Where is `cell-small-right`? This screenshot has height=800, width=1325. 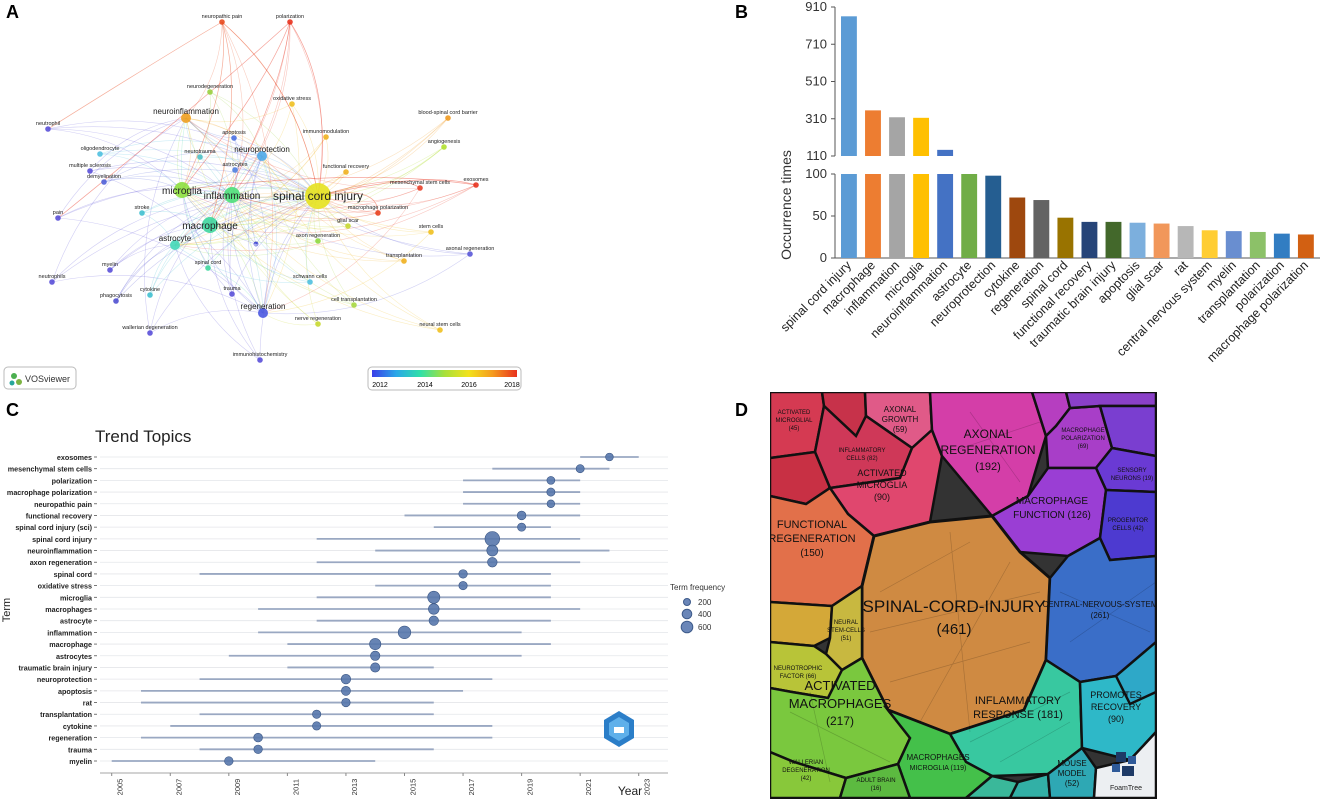 cell-small-right is located at coordinates (1135, 673).